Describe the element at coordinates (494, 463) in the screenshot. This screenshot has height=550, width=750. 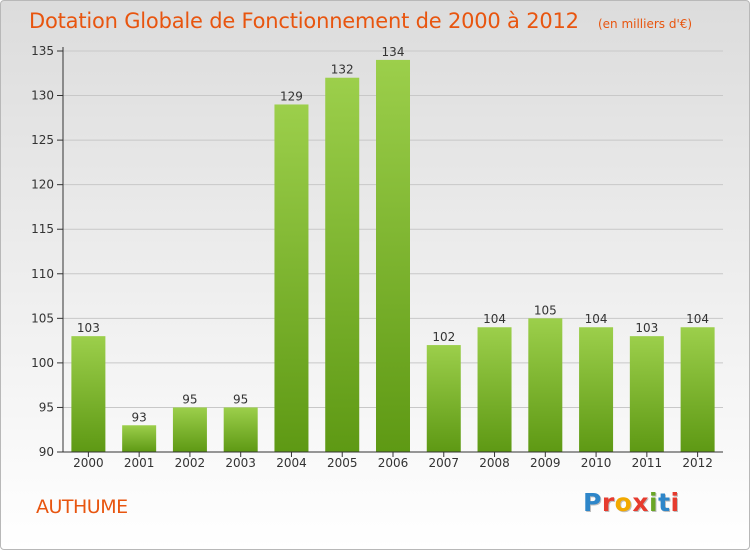
I see `x-tick-label: 2008` at that location.